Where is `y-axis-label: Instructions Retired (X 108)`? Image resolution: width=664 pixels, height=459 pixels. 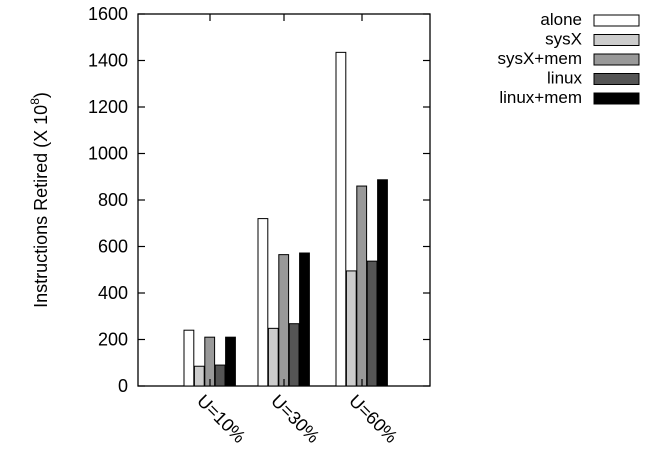
y-axis-label: Instructions Retired (X 108) is located at coordinates (39, 200).